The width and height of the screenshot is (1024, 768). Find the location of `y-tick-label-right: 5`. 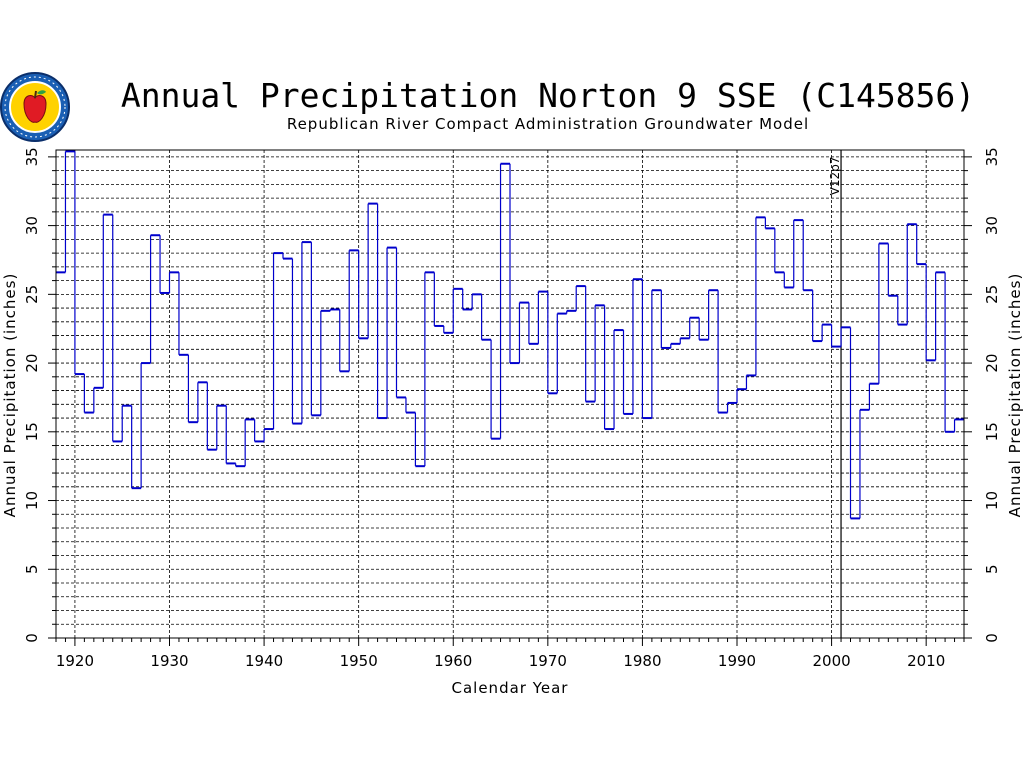

y-tick-label-right: 5 is located at coordinates (992, 569).